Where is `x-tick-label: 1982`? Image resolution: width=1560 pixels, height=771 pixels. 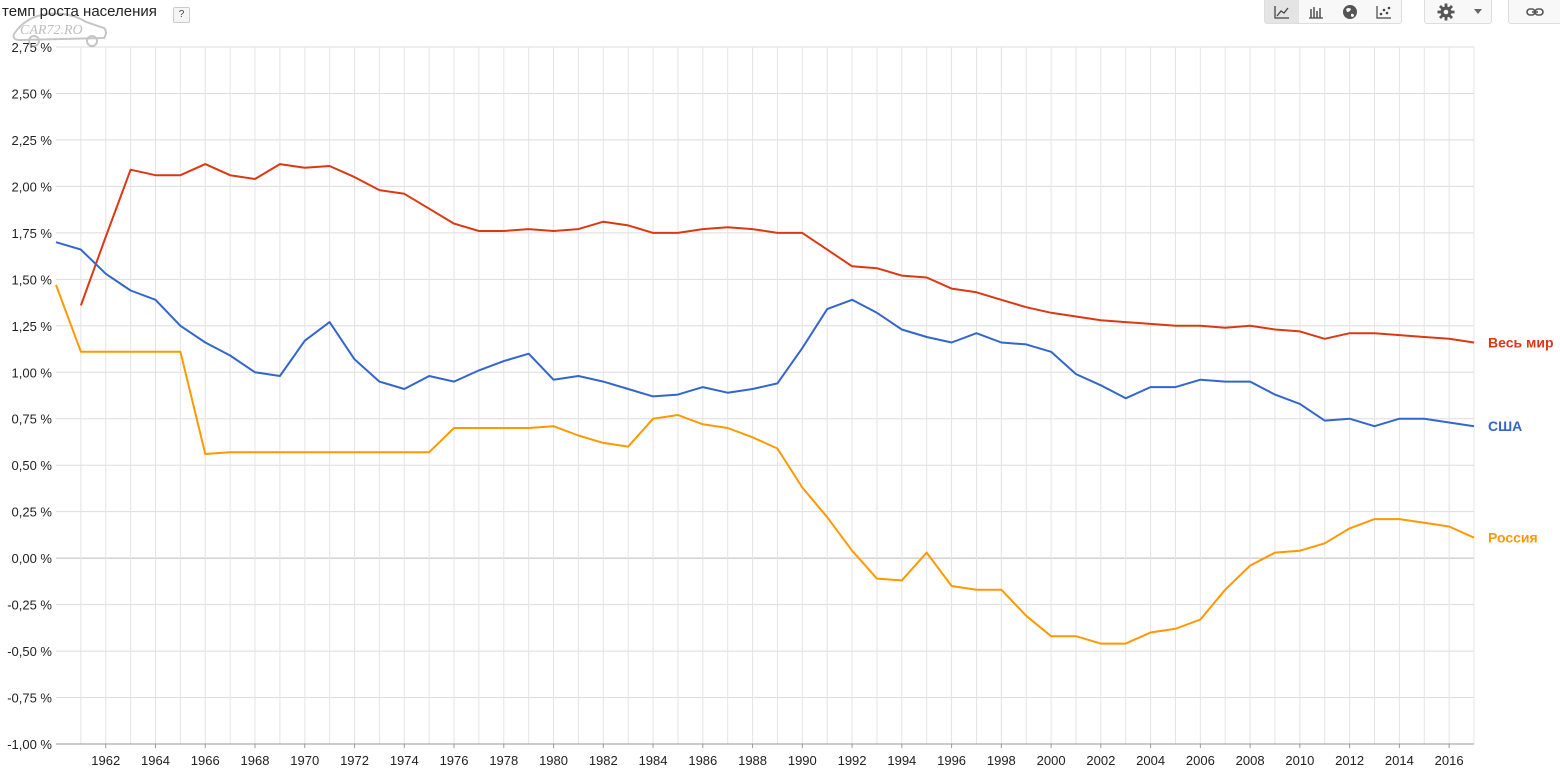
x-tick-label: 1982 is located at coordinates (603, 760).